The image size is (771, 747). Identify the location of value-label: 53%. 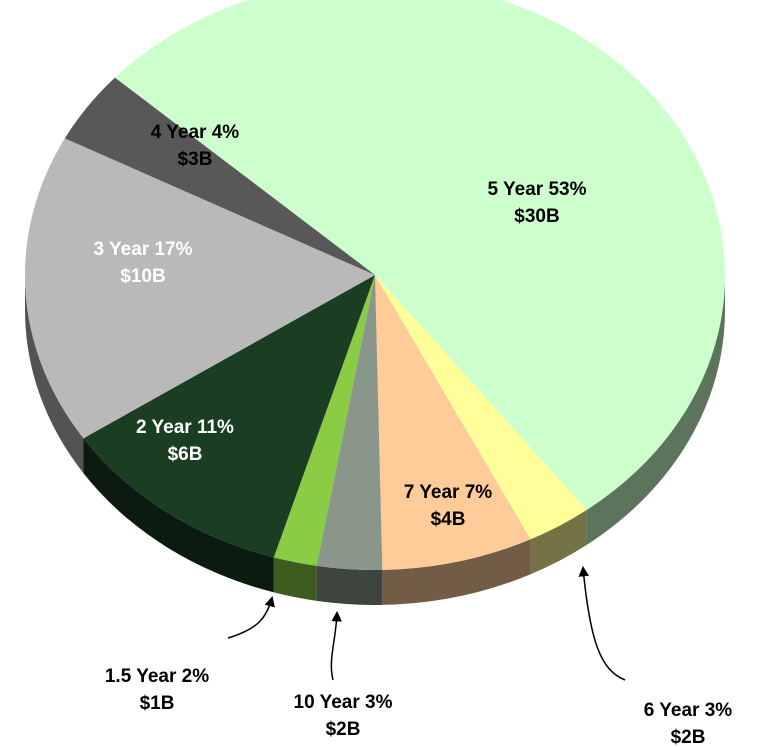
(567, 189).